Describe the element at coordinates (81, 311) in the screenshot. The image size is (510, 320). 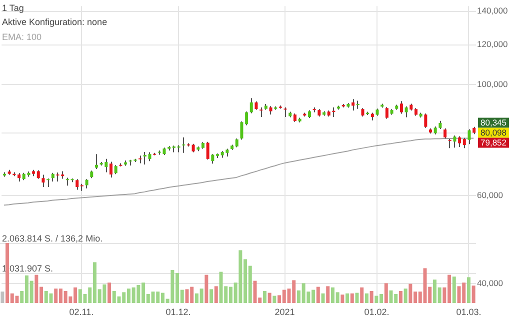
I see `x-tick-label: 02.11.` at that location.